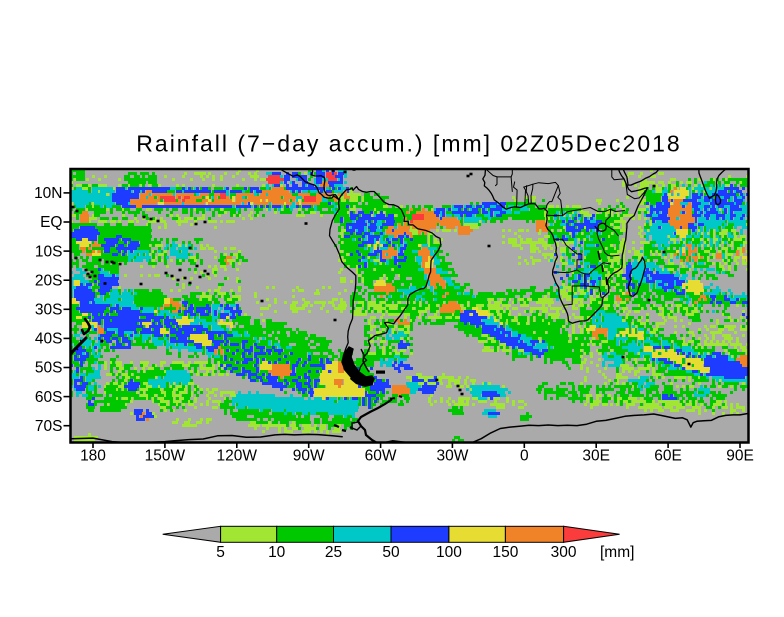 This screenshot has width=784, height=617. What do you see at coordinates (49, 280) in the screenshot?
I see `svg-text: 20S` at bounding box center [49, 280].